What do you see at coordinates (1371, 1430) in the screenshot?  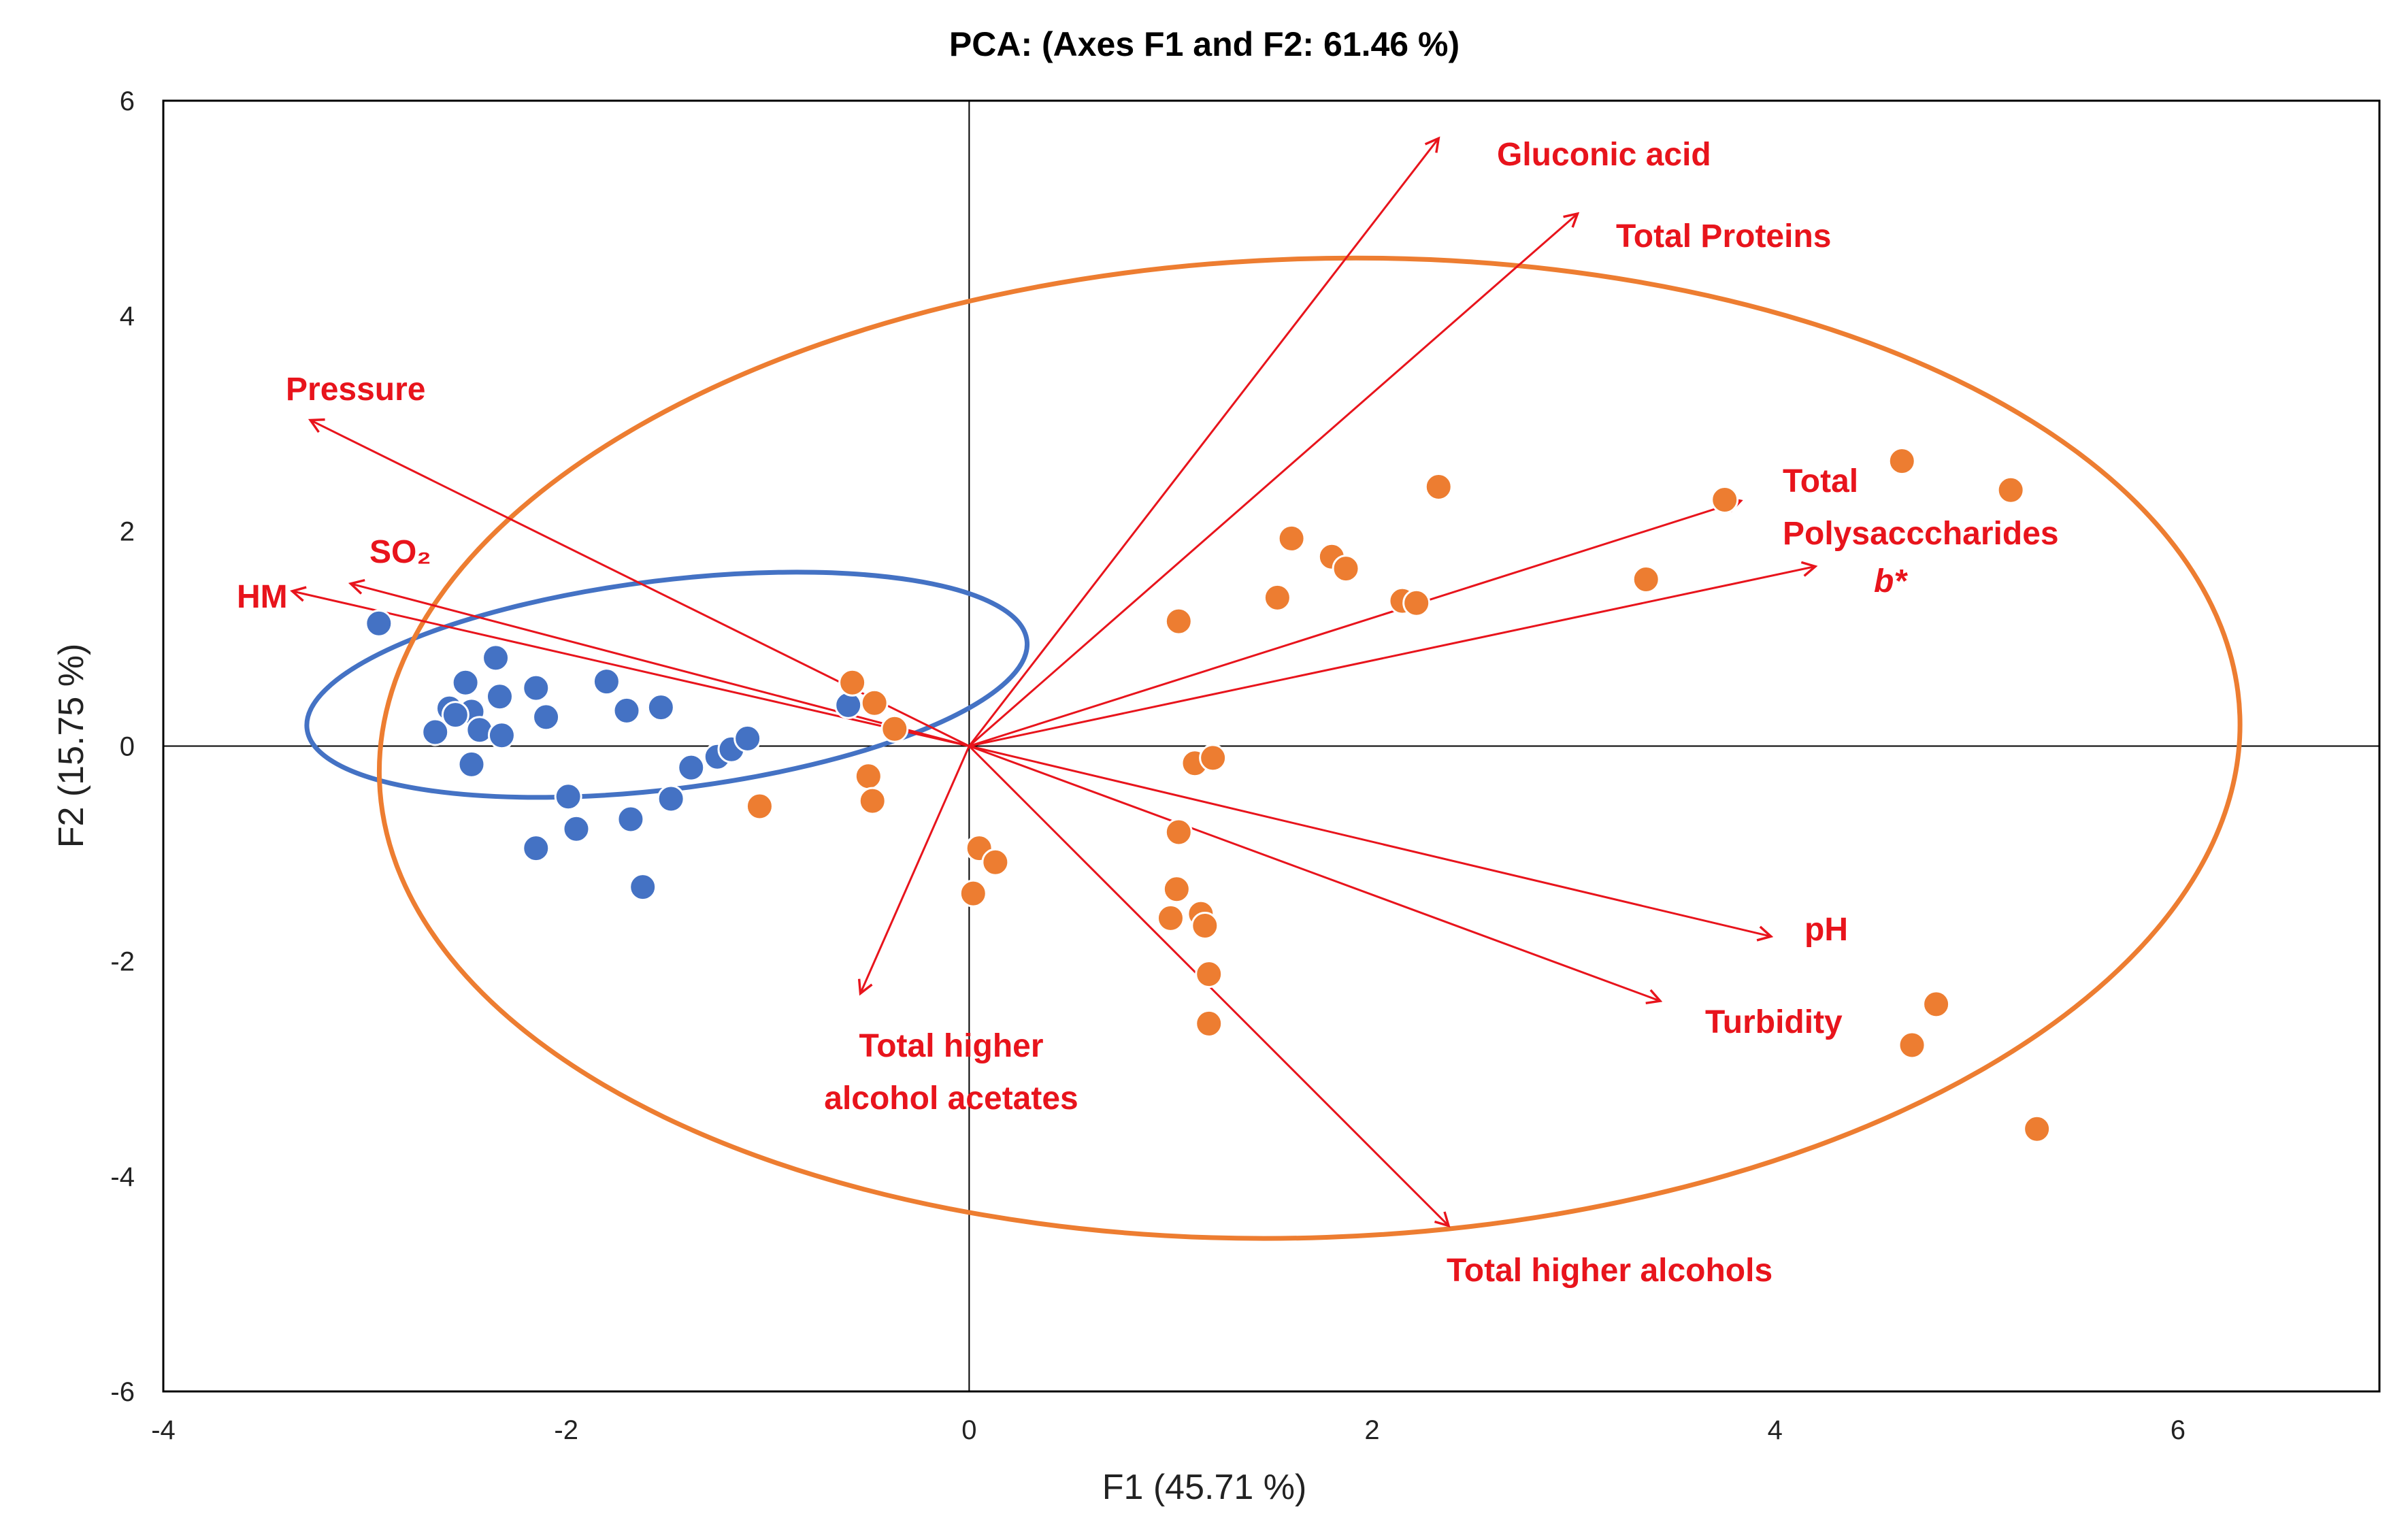 I see `x-tick-label: 2` at bounding box center [1371, 1430].